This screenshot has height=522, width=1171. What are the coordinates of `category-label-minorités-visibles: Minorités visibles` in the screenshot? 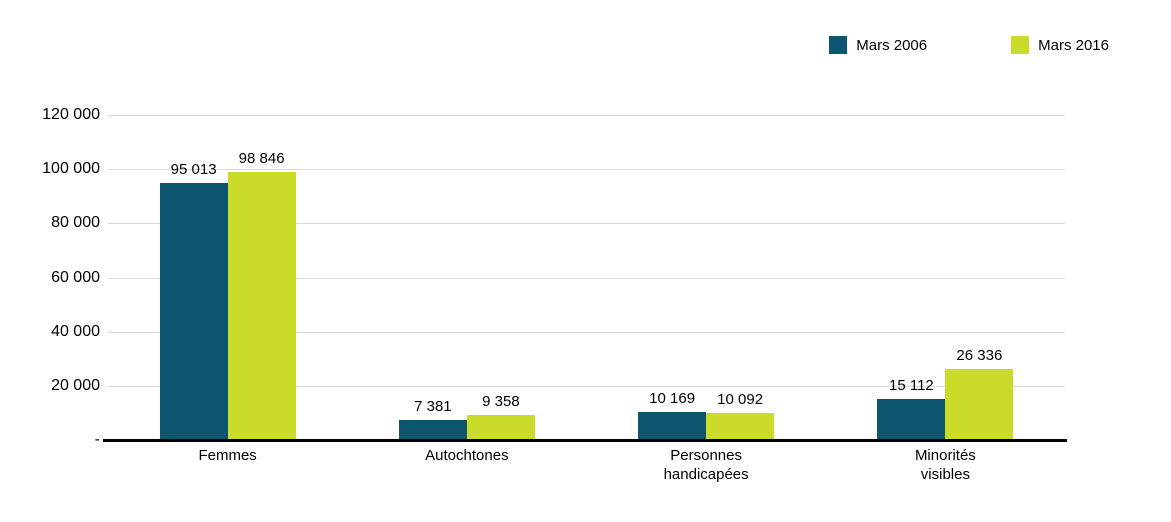 It's located at (945, 465).